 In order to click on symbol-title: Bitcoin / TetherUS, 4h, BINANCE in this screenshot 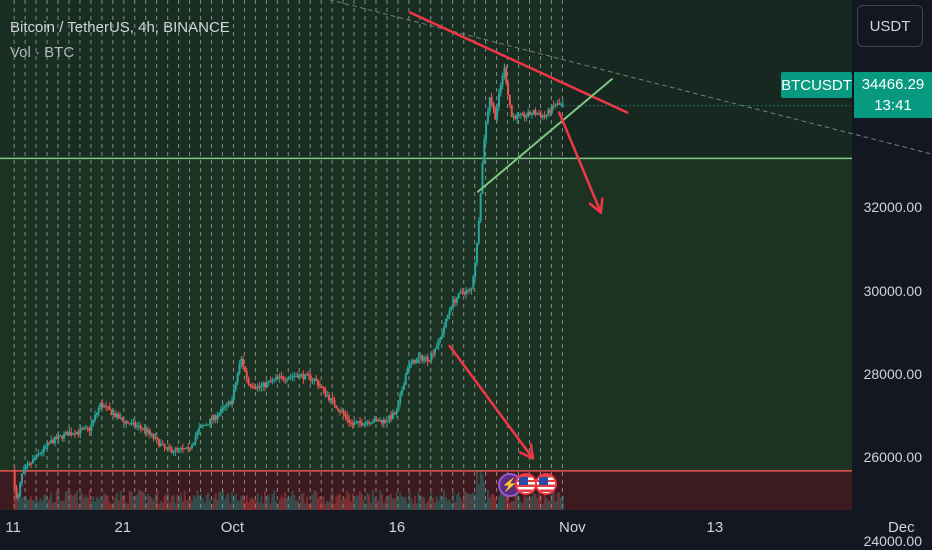, I will do `click(120, 27)`.